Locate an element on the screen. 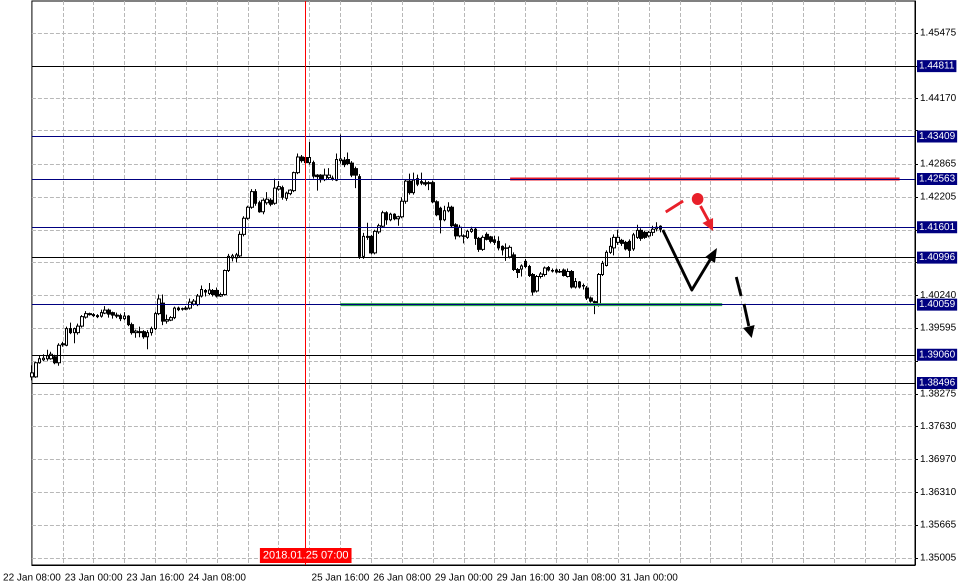 The image size is (963, 587). x-tick-label: 23 Jan 16:00 is located at coordinates (155, 578).